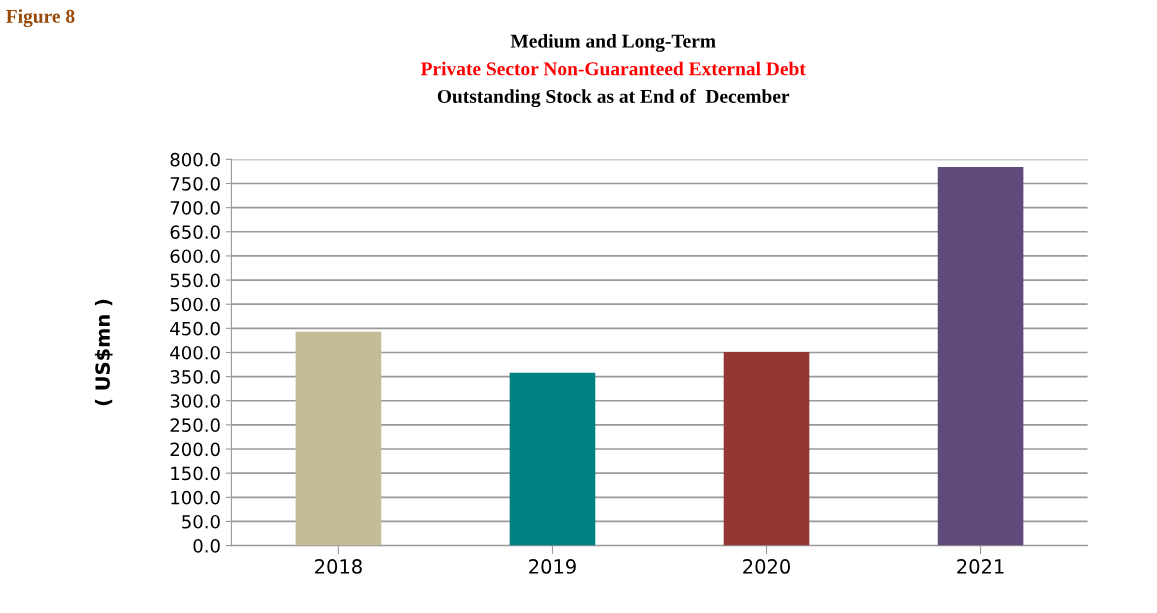 The width and height of the screenshot is (1157, 613). I want to click on y-tick-label: 0.0, so click(206, 546).